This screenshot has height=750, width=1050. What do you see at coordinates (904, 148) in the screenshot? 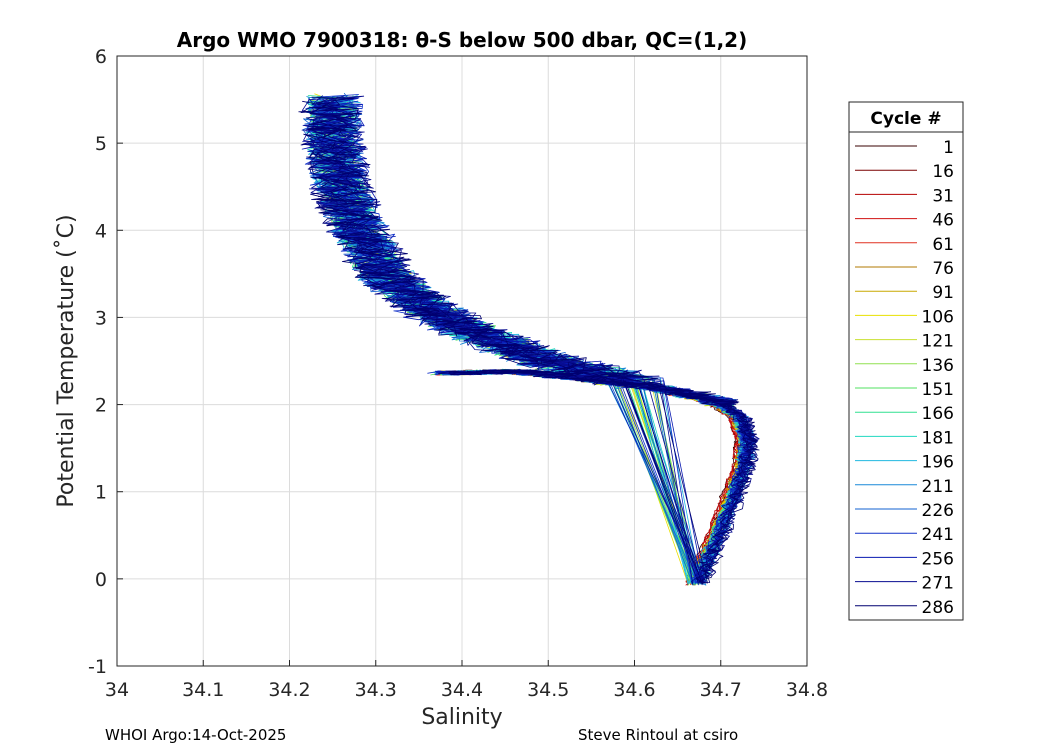
I see `legend-entry-1: 1` at bounding box center [904, 148].